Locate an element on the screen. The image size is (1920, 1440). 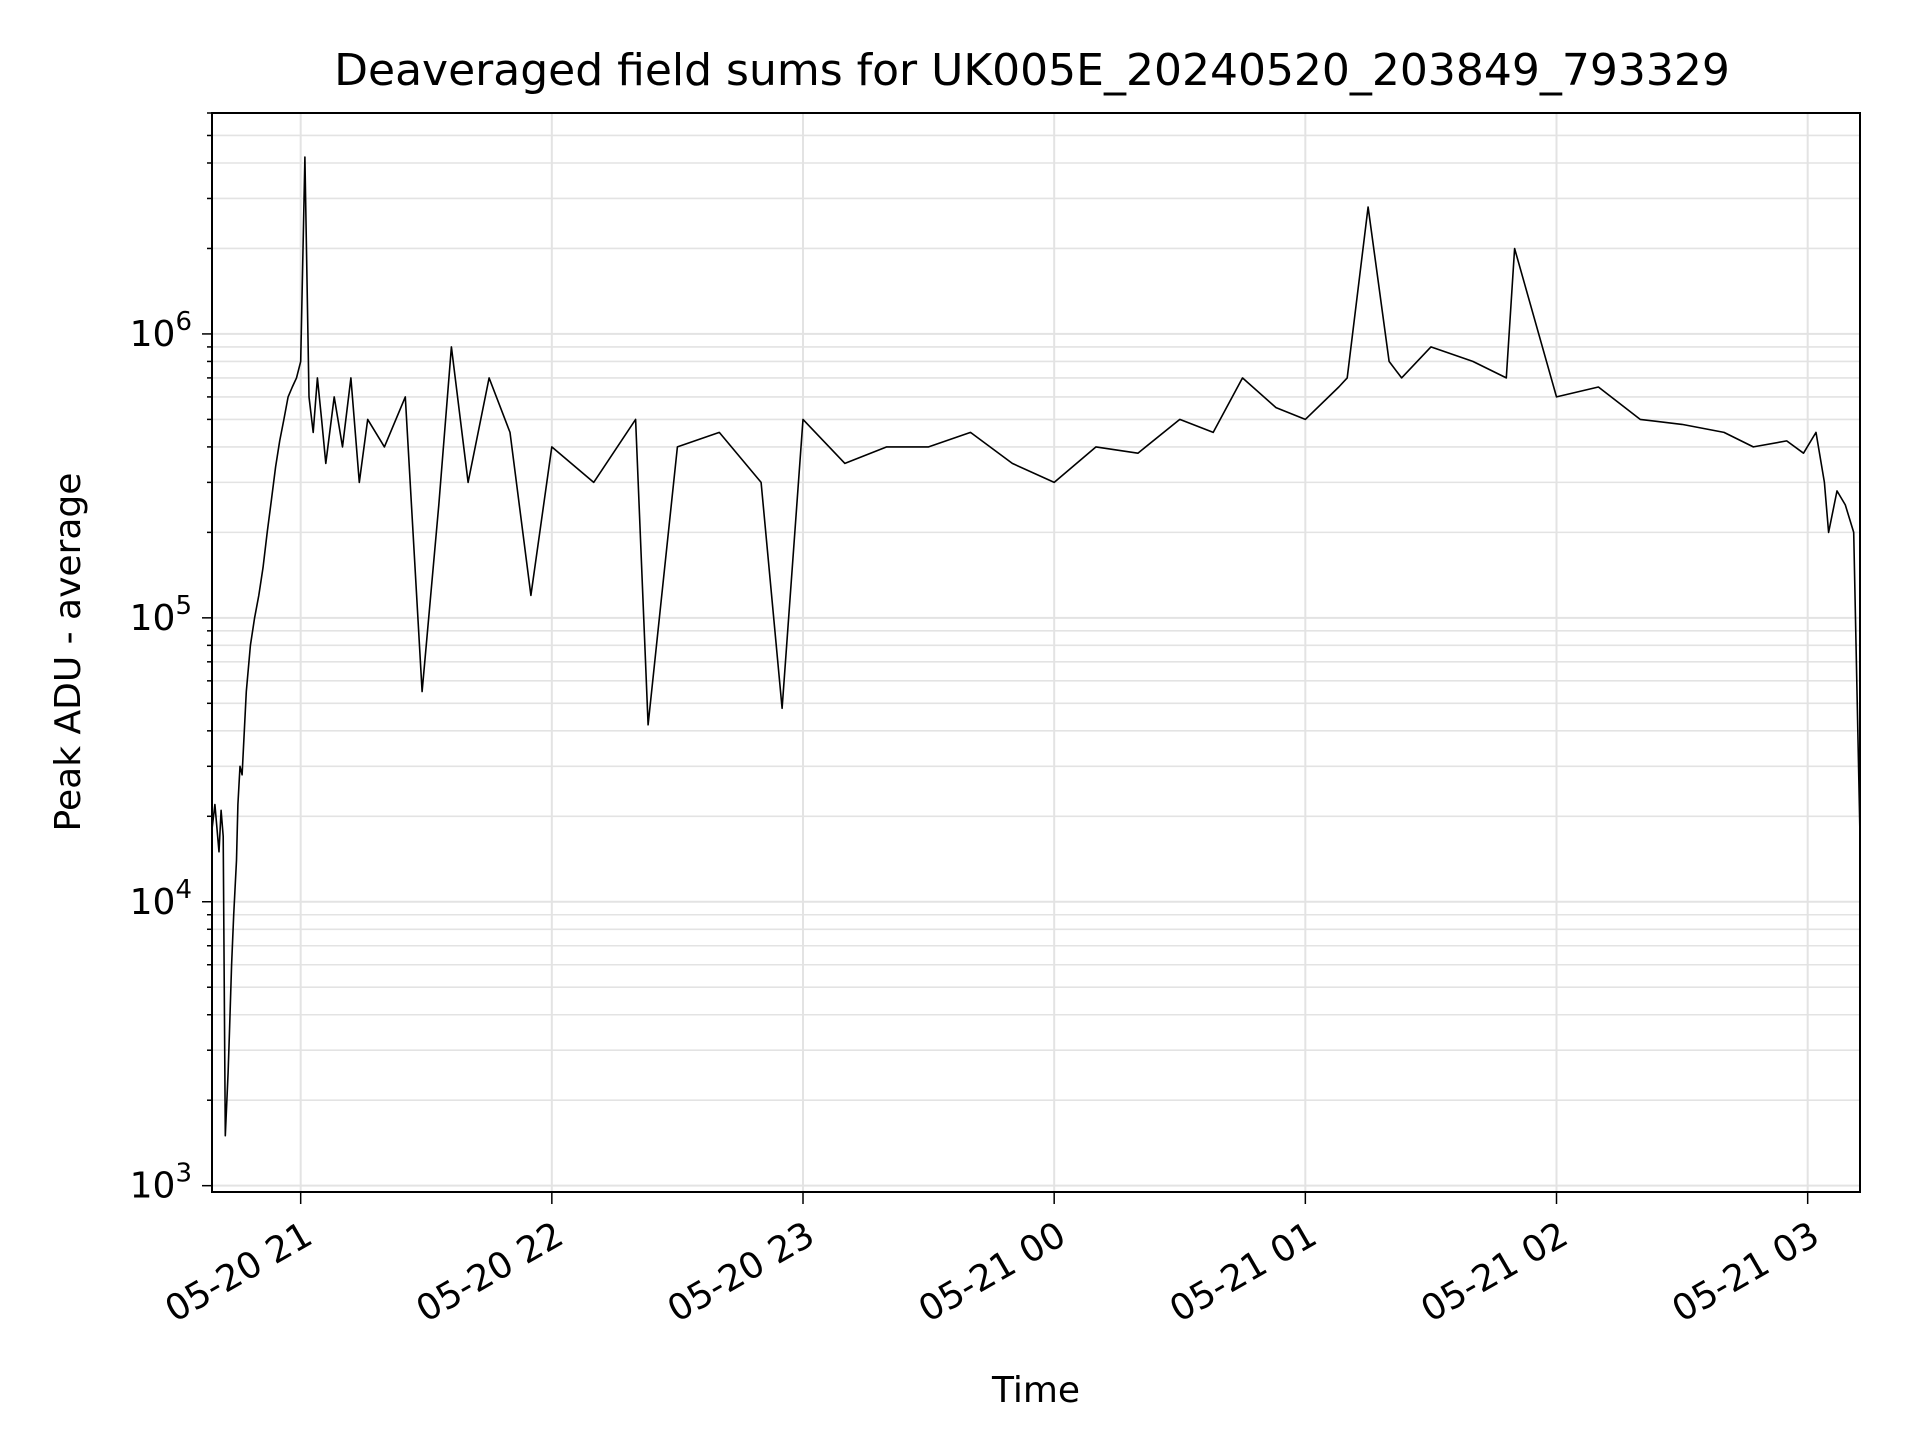
y-axis-label: Peak ADU - average is located at coordinates (68, 652).